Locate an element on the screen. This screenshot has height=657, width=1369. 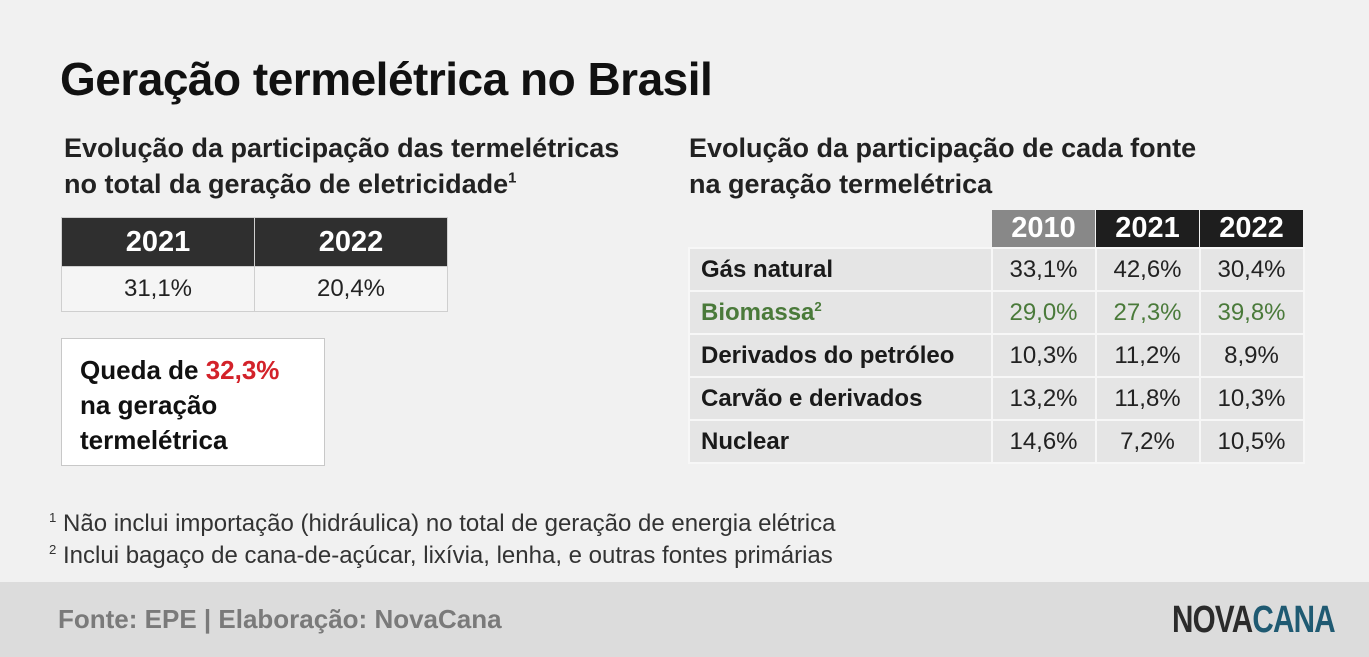
footnote-marker-1: 1 is located at coordinates (512, 178).